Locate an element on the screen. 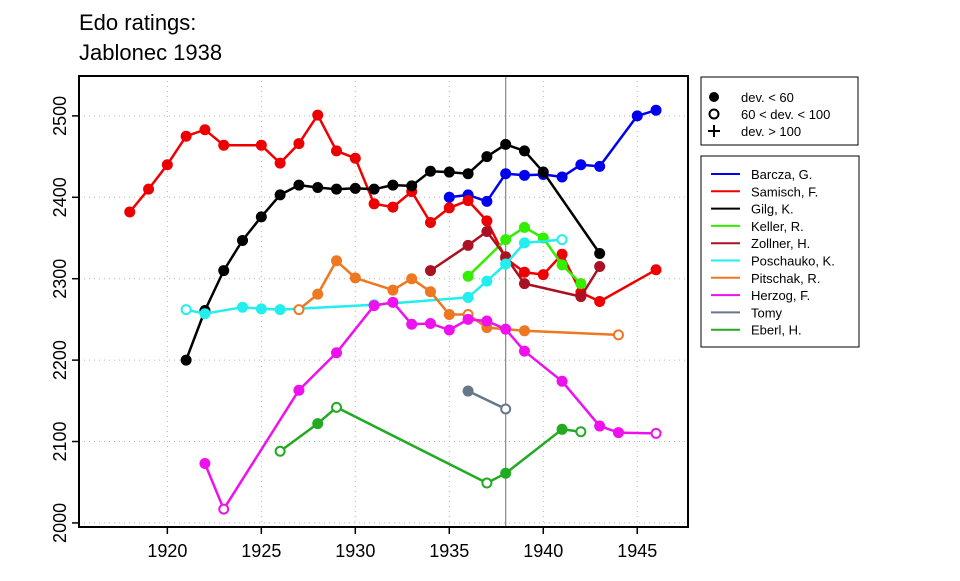  marker-legend: dev. < 60 60 < dev. < 100 dev. > 100 is located at coordinates (779, 111).